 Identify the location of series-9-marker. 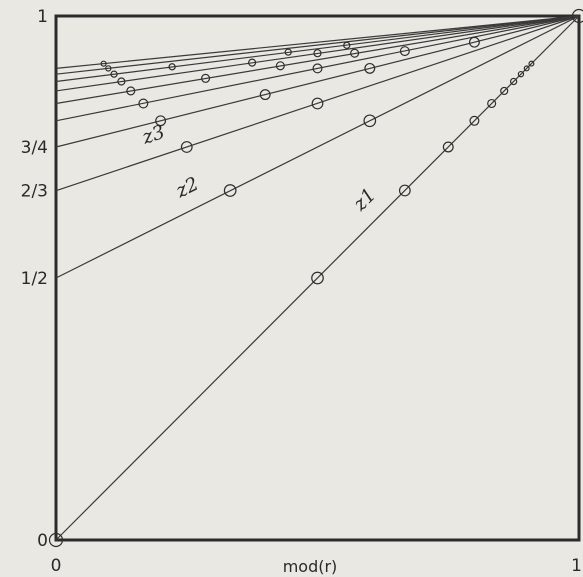
(108, 68).